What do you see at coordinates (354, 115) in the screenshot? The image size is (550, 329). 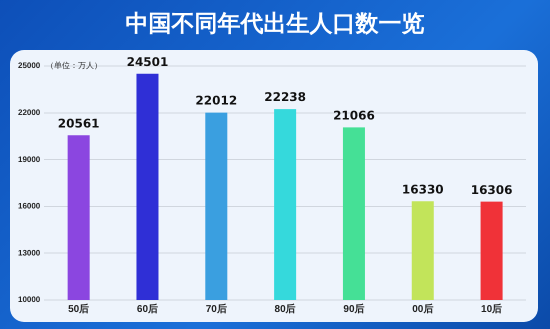 I see `data-label: 21066` at bounding box center [354, 115].